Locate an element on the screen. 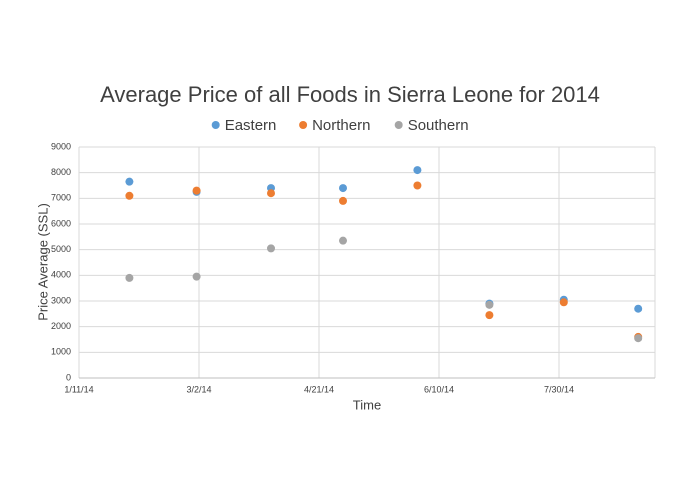  y-tick-label: 3000 is located at coordinates (61, 300).